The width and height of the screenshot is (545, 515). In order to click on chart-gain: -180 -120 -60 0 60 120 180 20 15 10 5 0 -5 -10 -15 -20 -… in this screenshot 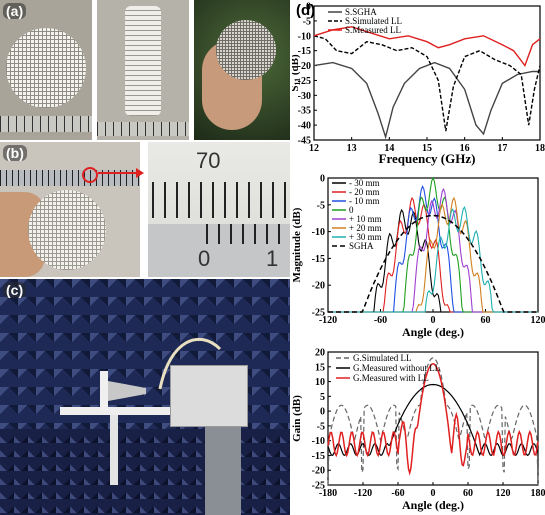, I will do `click(418, 430)`.